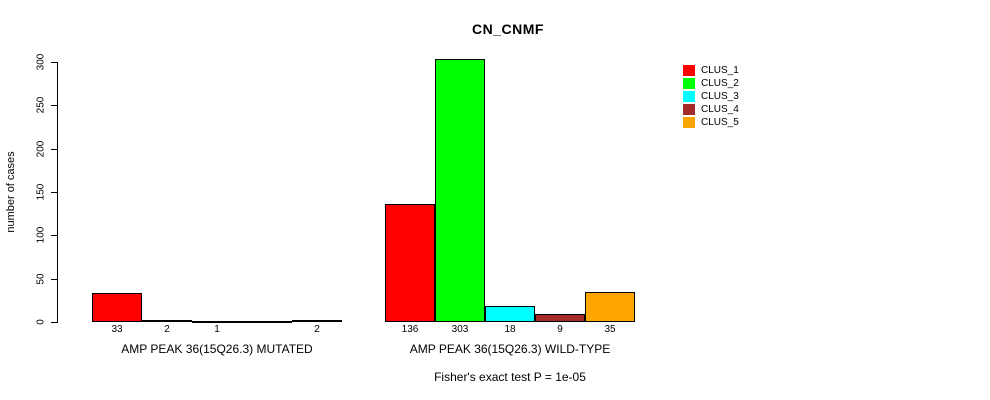 This screenshot has width=990, height=400. I want to click on fisher-test-annotation: Fisher's exact test P = 1e-05, so click(510, 377).